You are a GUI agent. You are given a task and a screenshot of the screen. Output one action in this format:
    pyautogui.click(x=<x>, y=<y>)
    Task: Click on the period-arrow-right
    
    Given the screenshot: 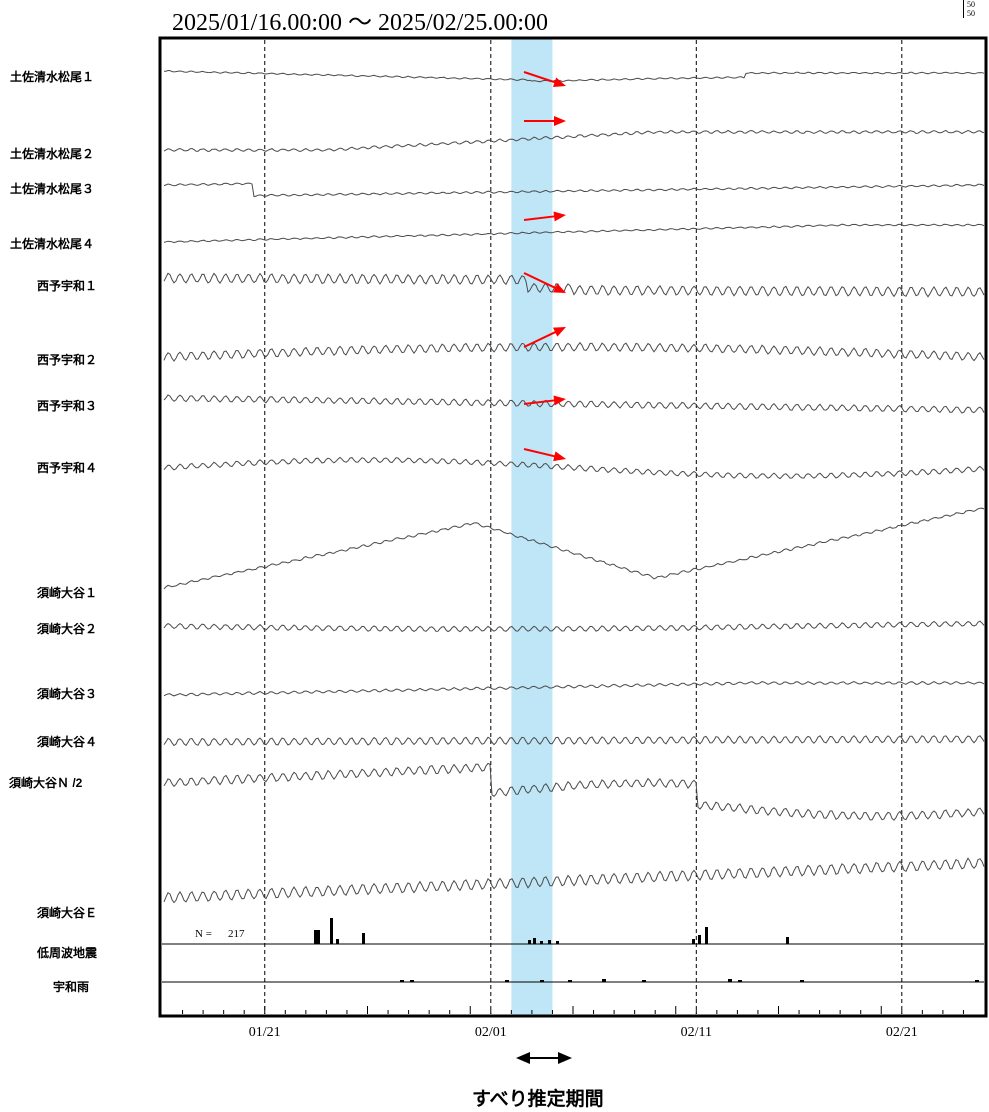 What is the action you would take?
    pyautogui.click(x=565, y=1058)
    